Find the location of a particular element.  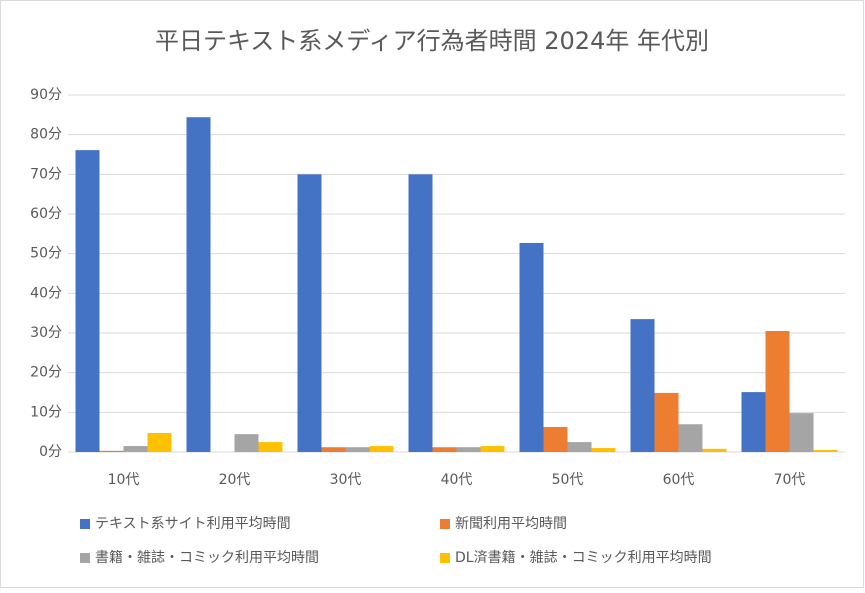

x-tick-label: 60代 is located at coordinates (679, 480).